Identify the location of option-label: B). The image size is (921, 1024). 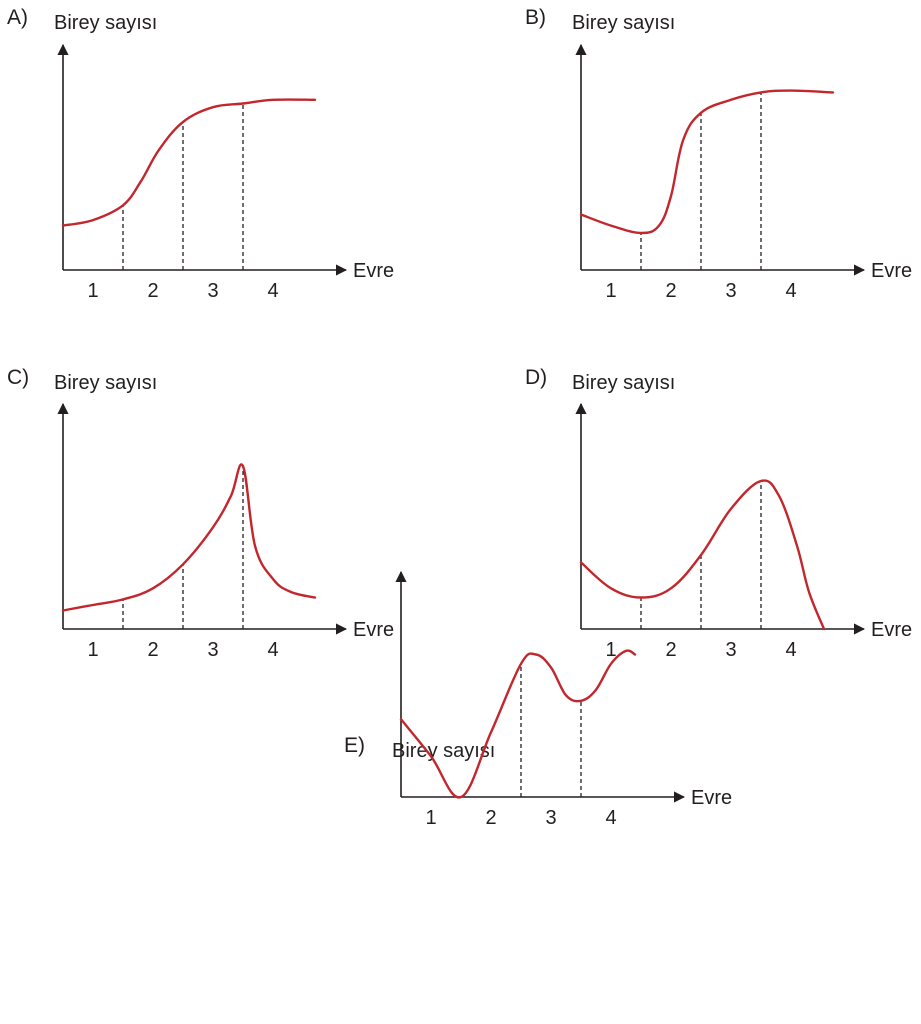
(535, 17).